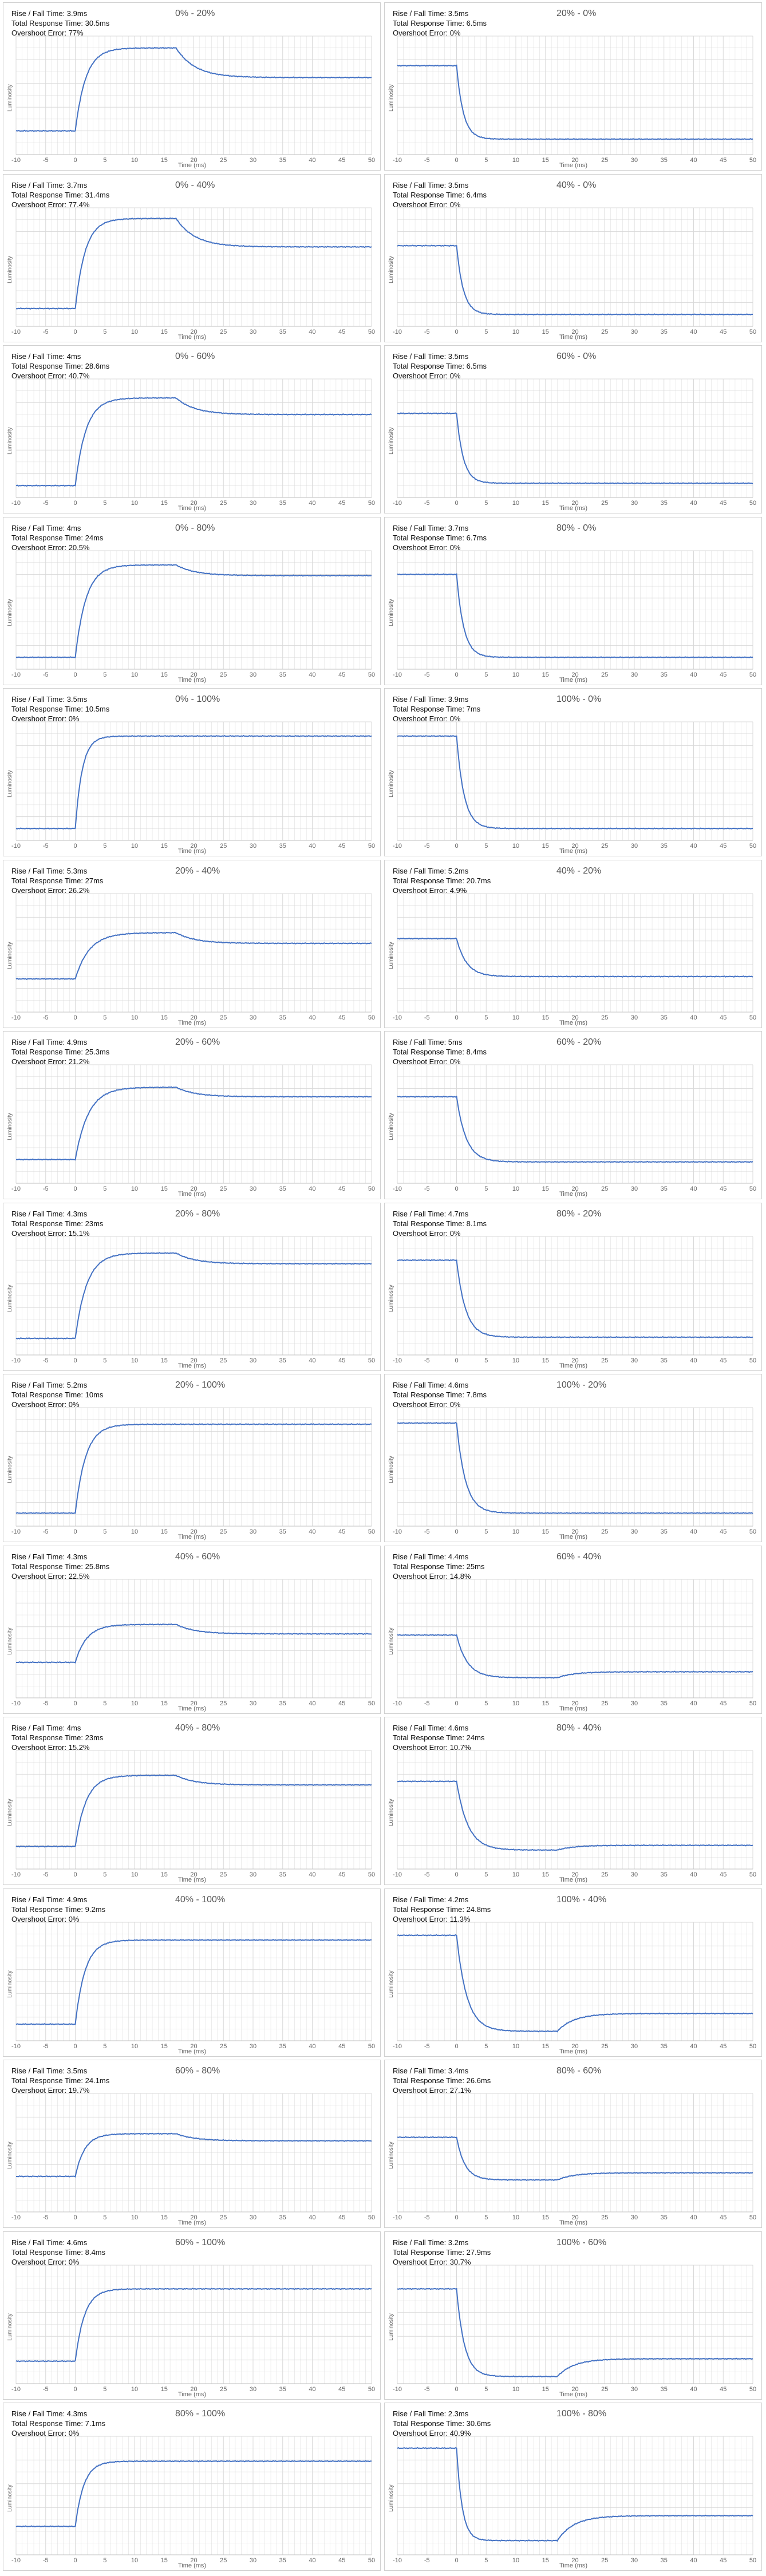 This screenshot has height=2576, width=766. Describe the element at coordinates (60, 23) in the screenshot. I see `total-response-time: Total Response Time: 30.5ms` at that location.